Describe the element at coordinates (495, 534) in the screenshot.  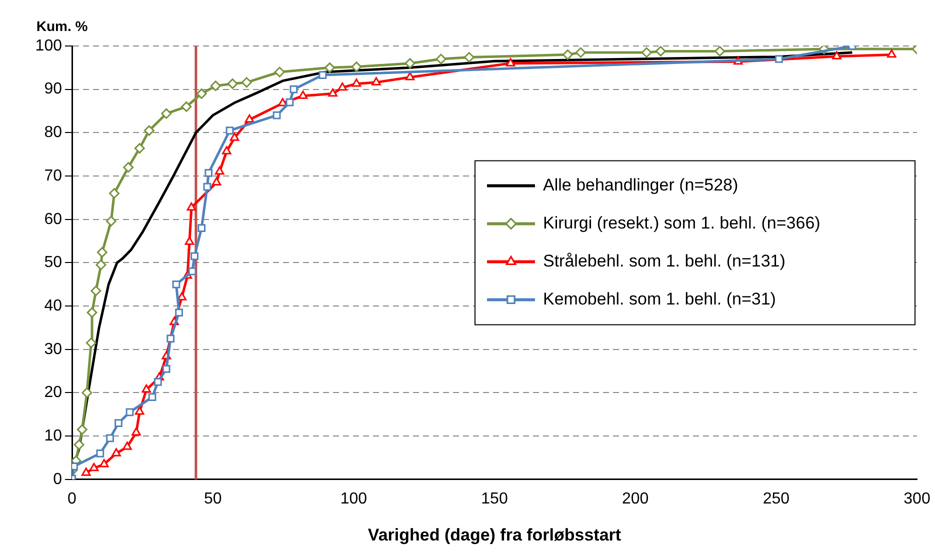
I see `x-axis-title: Varighed (dage) fra forløbsstart` at that location.